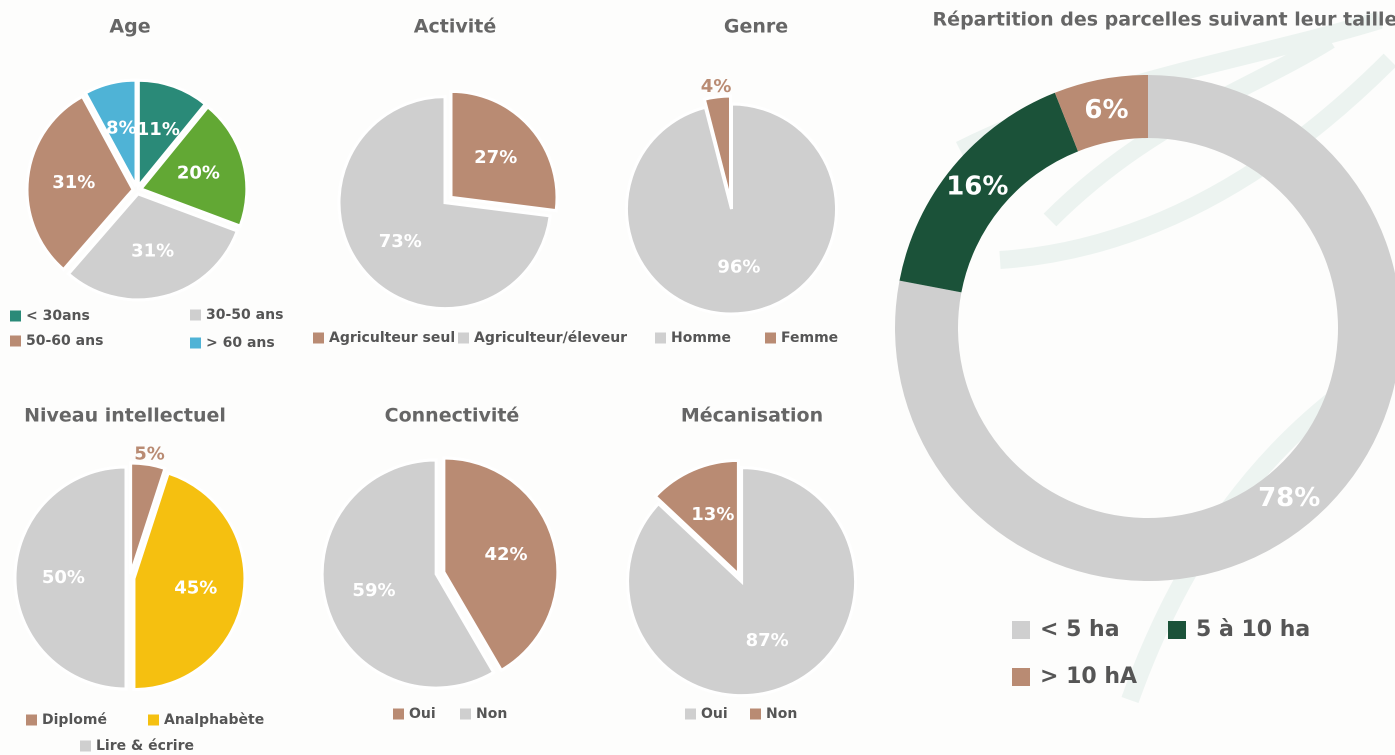  What do you see at coordinates (1088, 676) in the screenshot?
I see `legend-label: > 10 hA` at bounding box center [1088, 676].